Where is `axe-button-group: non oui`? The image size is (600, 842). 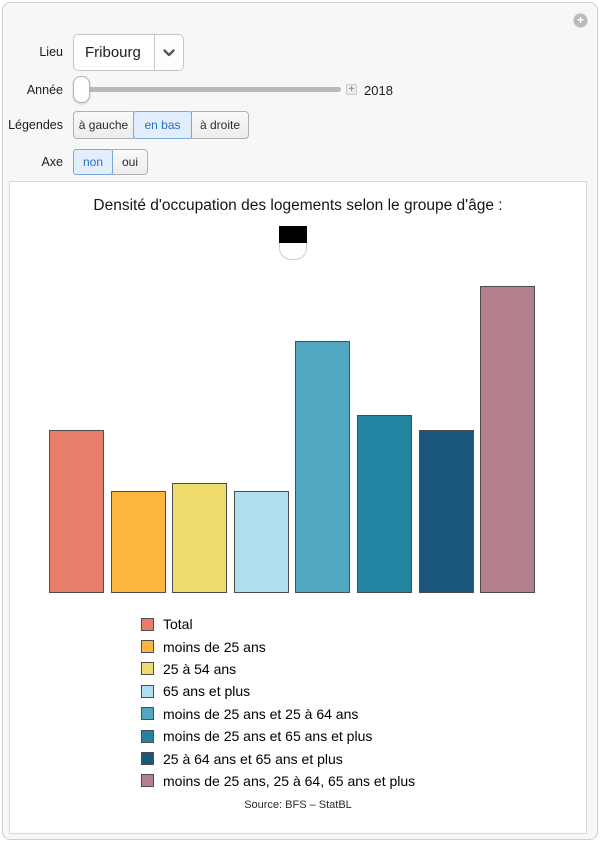 axe-button-group: non oui is located at coordinates (110, 162).